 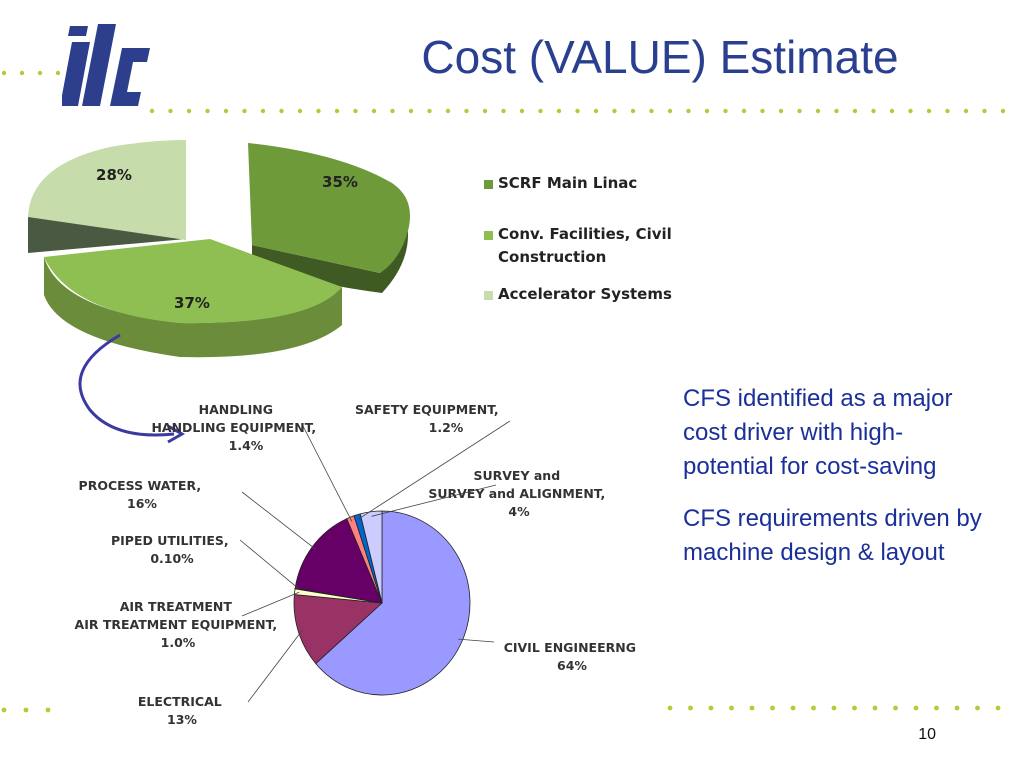 What do you see at coordinates (172, 558) in the screenshot?
I see `label-piped-utilities-value: 0.10%` at bounding box center [172, 558].